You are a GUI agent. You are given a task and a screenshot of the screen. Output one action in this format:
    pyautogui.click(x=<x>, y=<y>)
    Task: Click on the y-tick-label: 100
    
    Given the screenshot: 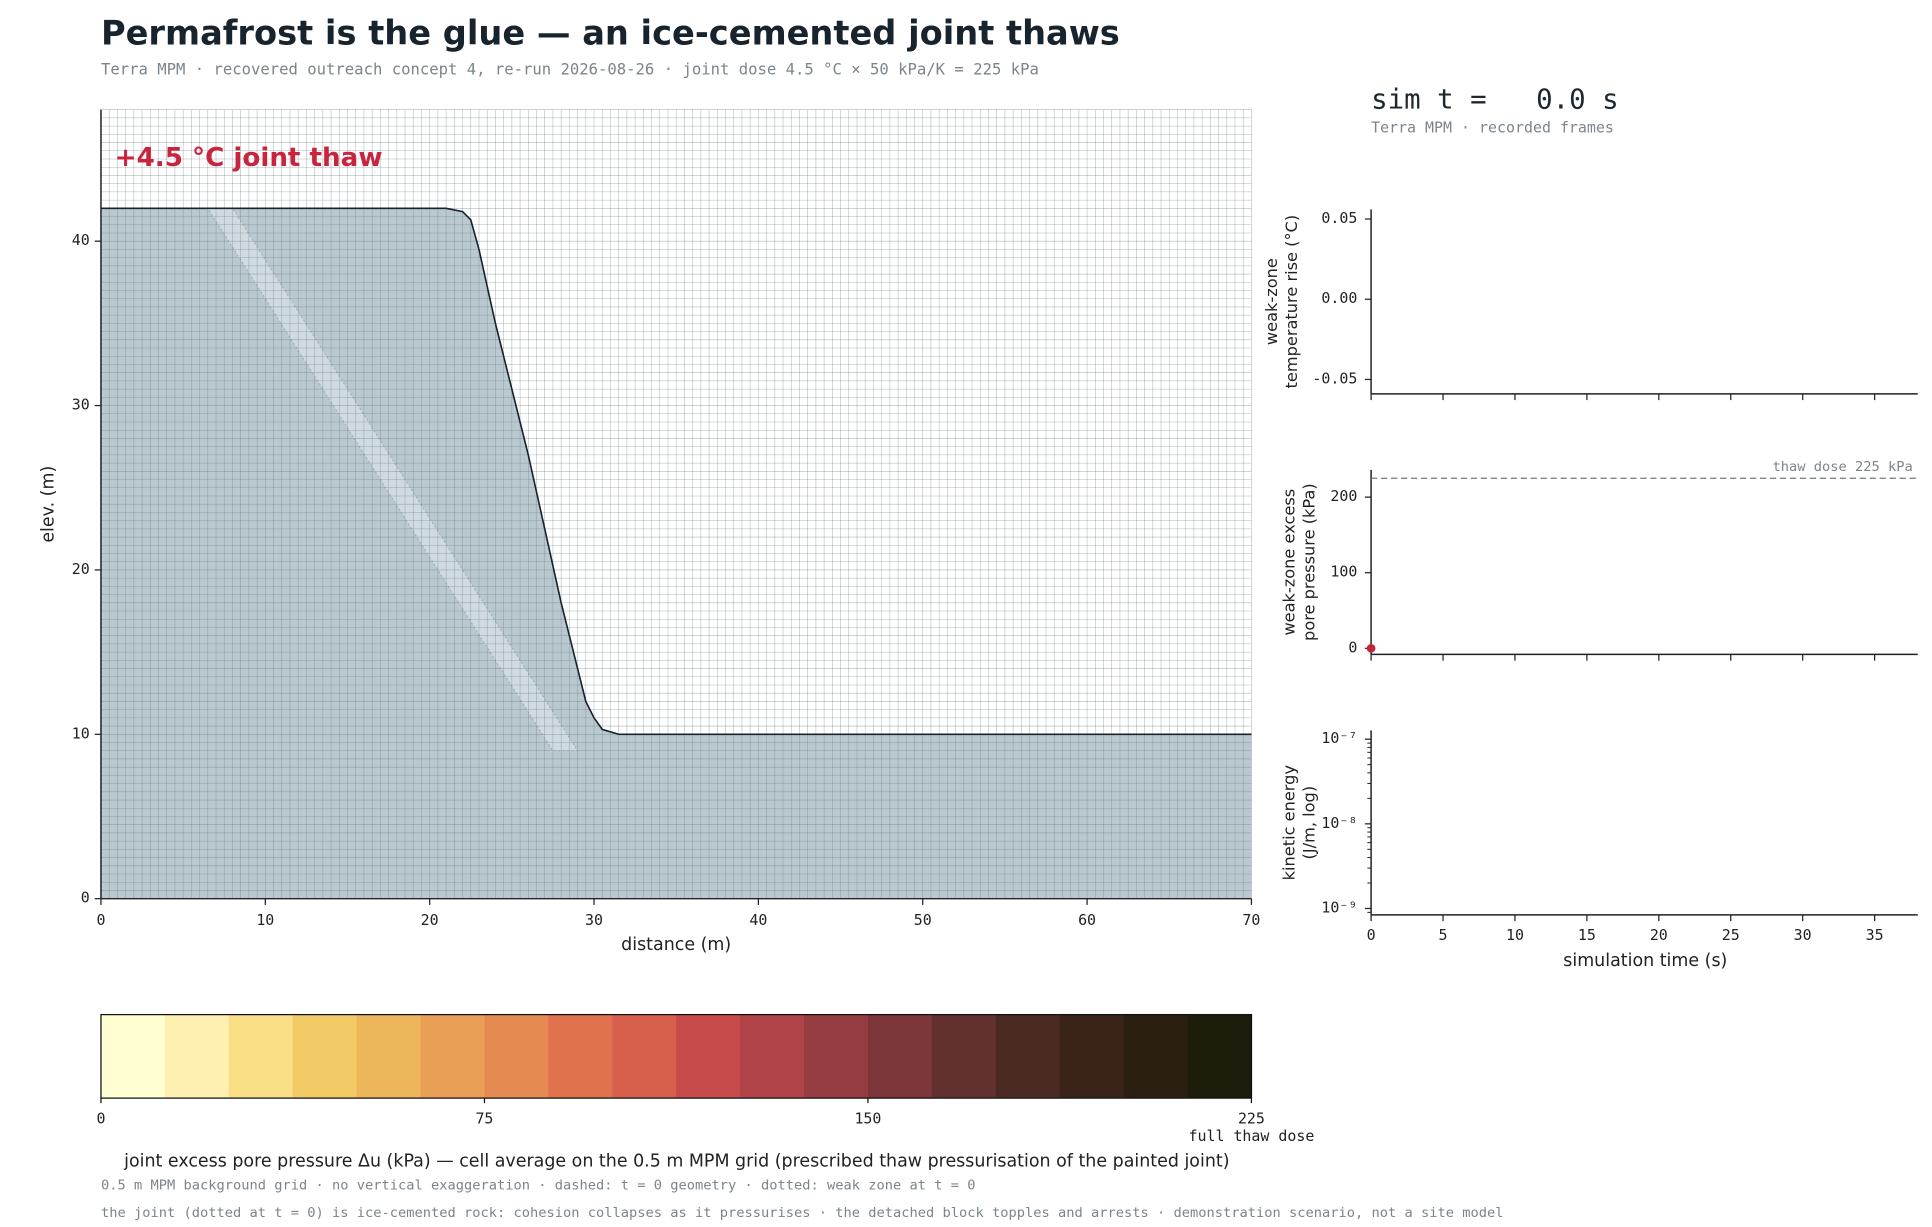 What is the action you would take?
    pyautogui.click(x=1343, y=572)
    